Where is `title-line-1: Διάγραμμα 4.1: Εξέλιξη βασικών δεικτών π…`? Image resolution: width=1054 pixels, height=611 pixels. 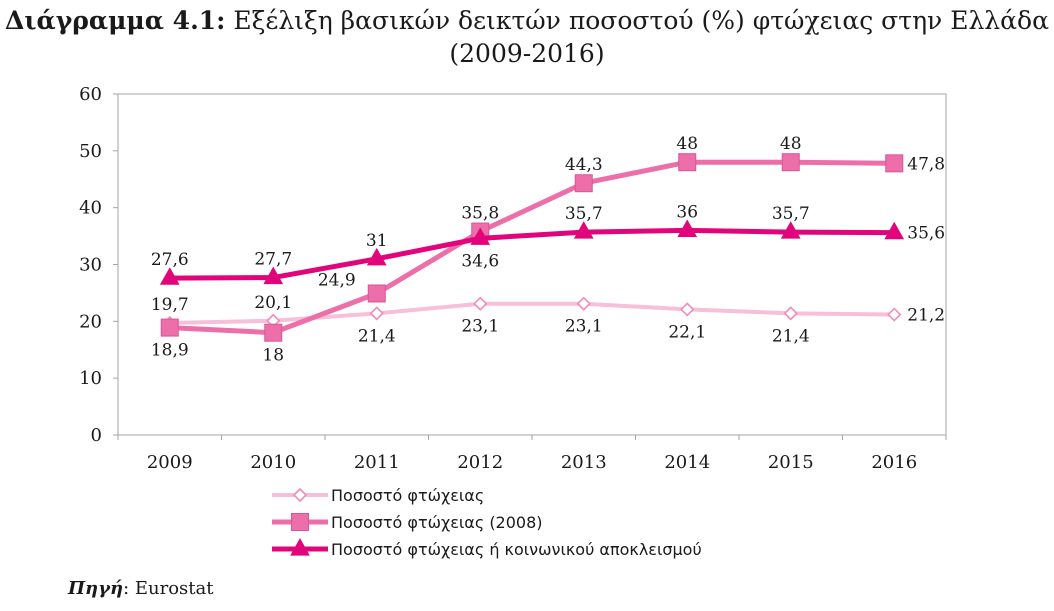
title-line-1: Διάγραμμα 4.1: Εξέλιξη βασικών δεικτών π… is located at coordinates (527, 20).